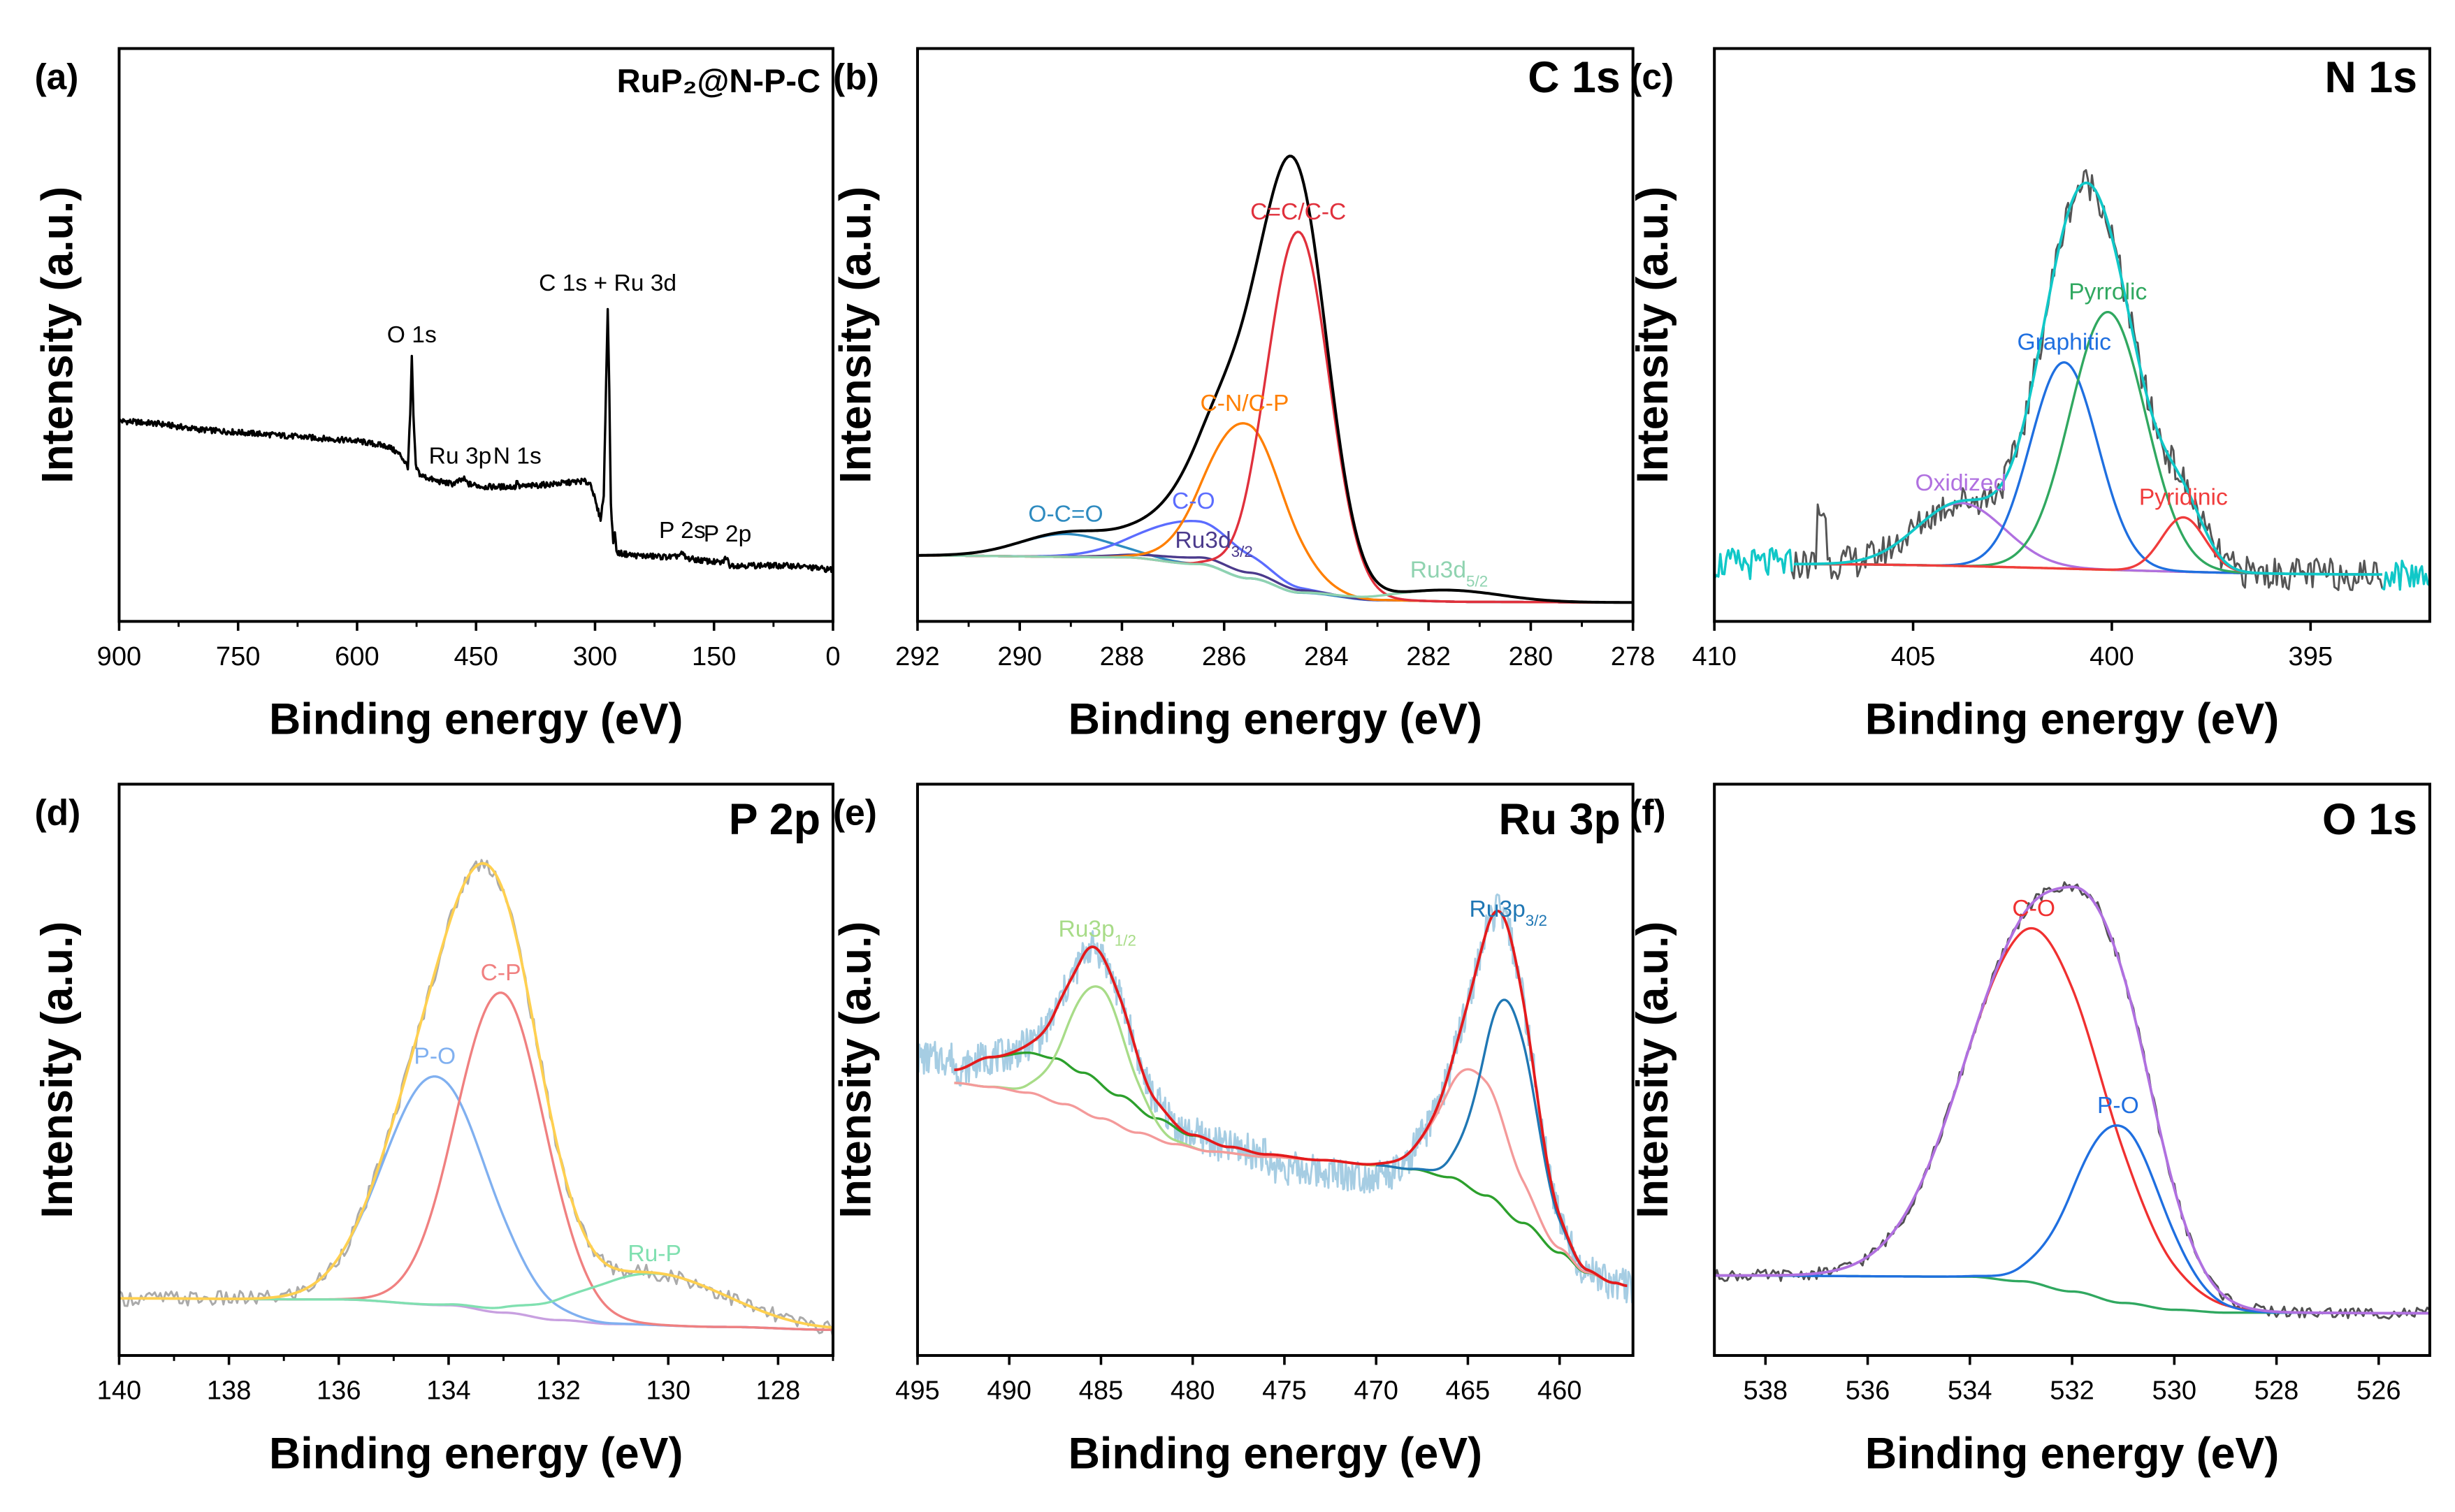  I want to click on component-label: Pyrrolic, so click(2108, 292).